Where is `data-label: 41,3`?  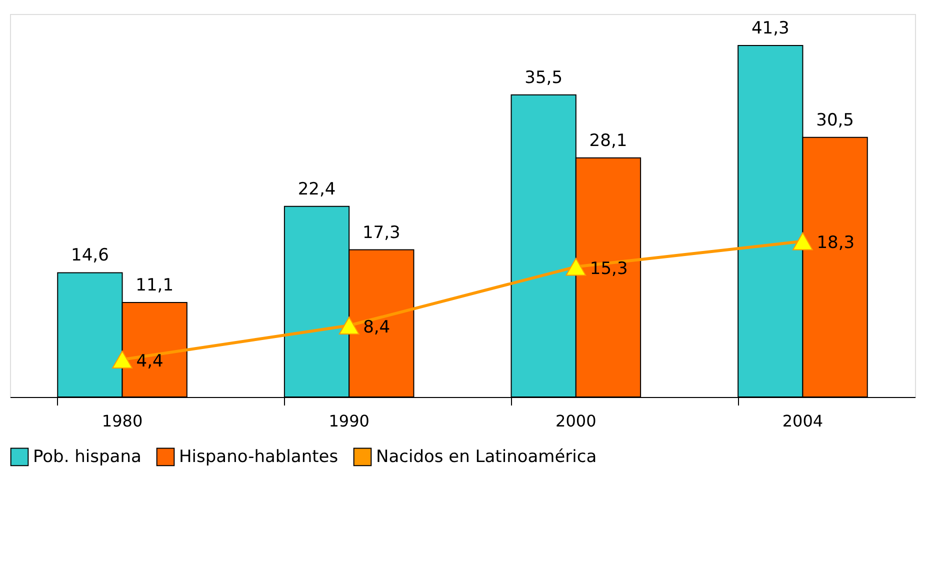 data-label: 41,3 is located at coordinates (770, 28).